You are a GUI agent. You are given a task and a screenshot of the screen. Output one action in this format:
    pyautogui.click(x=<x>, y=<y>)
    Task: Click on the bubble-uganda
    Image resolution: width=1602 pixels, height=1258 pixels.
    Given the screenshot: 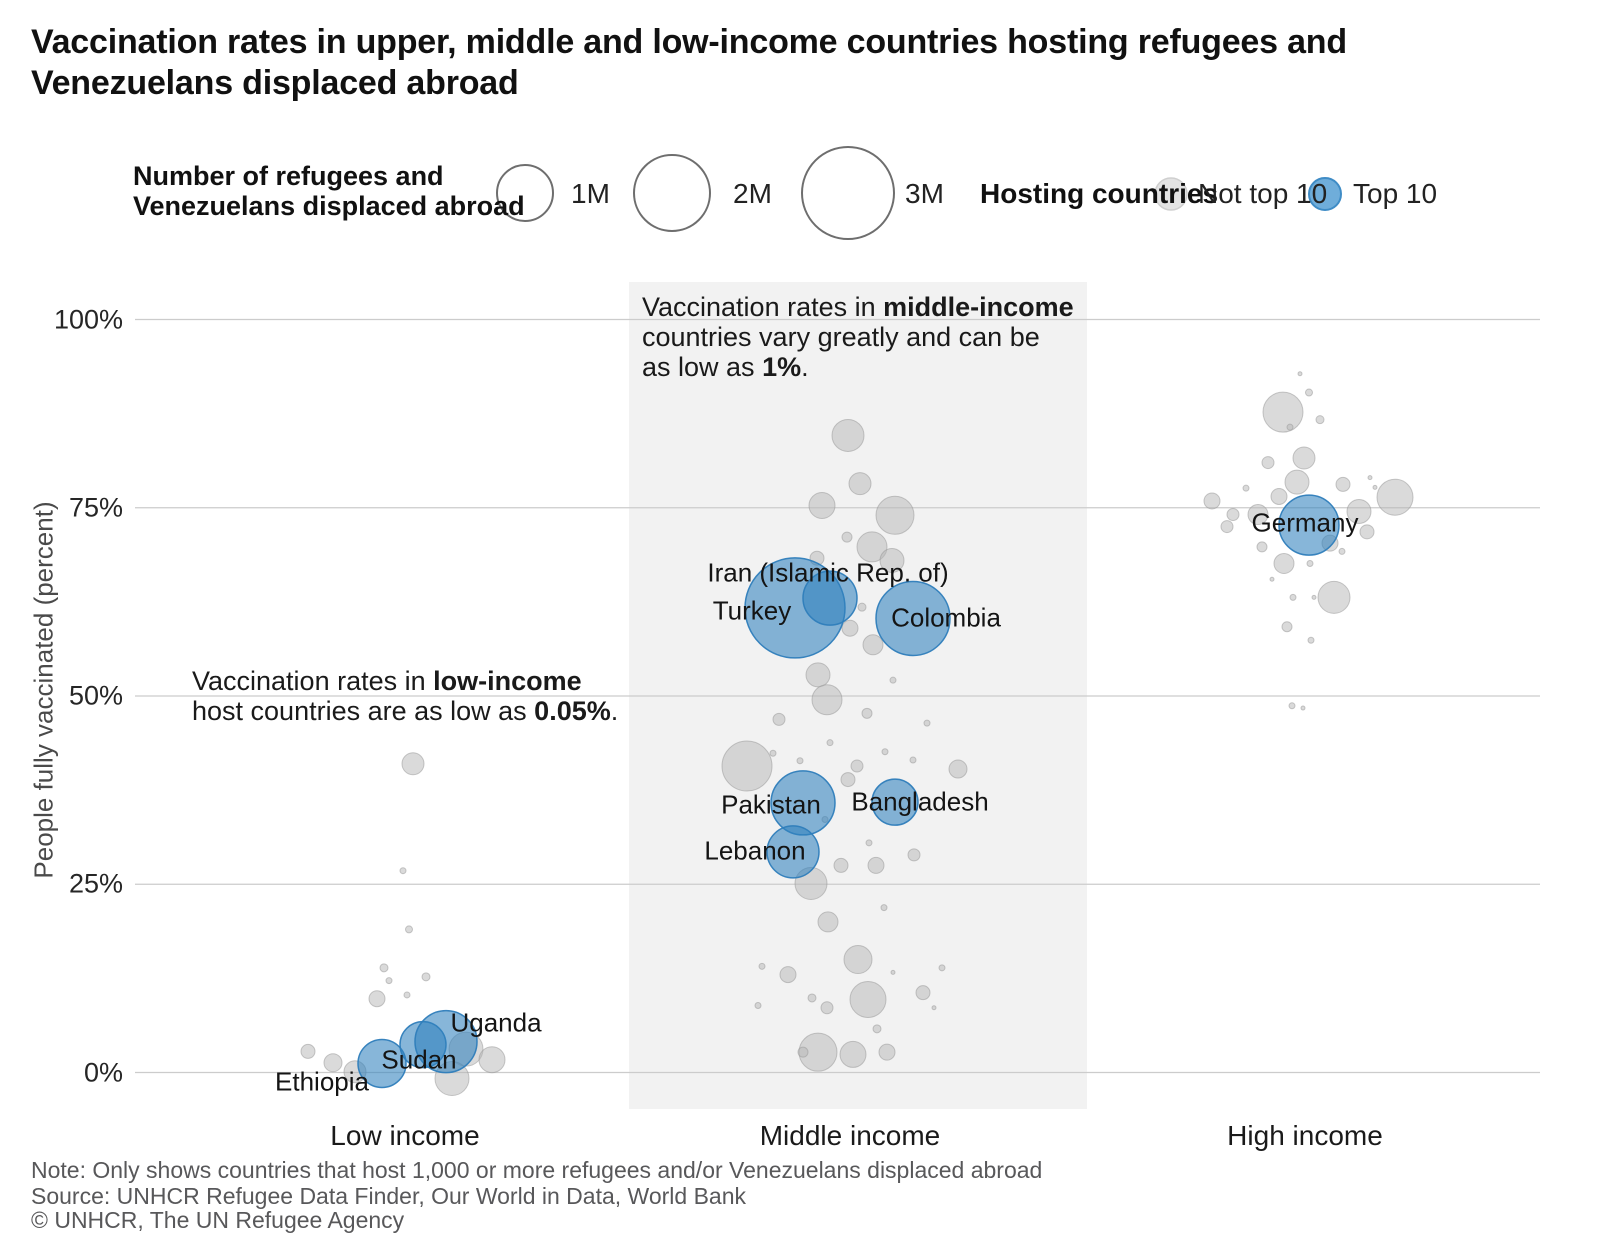 What is the action you would take?
    pyautogui.click(x=446, y=1041)
    